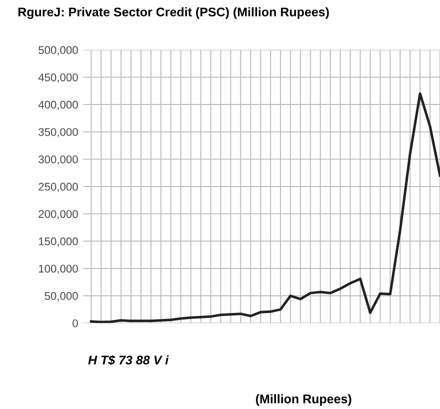  Describe the element at coordinates (61, 297) in the screenshot. I see `y-tick-label: 50,000` at that location.